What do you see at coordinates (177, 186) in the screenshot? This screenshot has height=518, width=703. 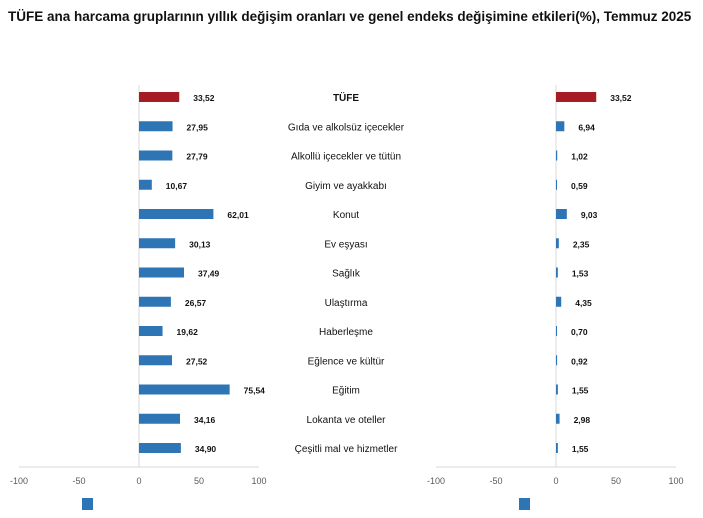 I see `data-label: 10,67` at bounding box center [177, 186].